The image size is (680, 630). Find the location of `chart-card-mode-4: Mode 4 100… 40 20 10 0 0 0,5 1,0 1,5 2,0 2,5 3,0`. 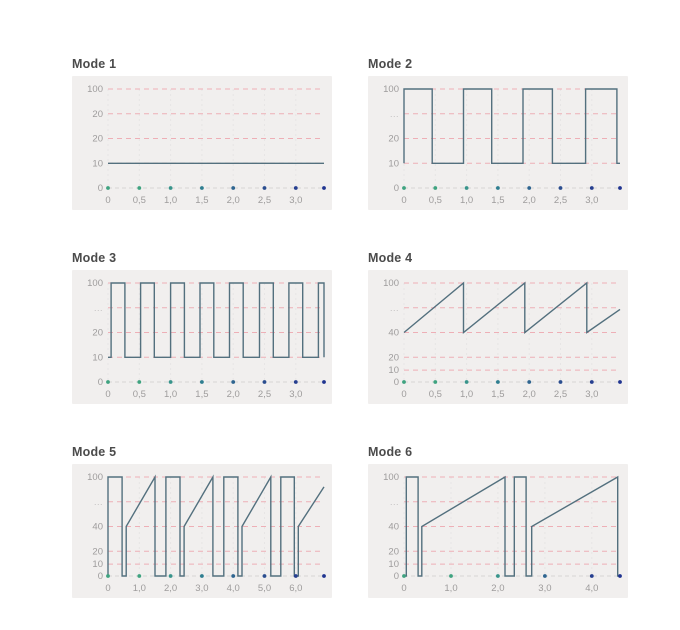

chart-card-mode-4: Mode 4 100… 40 20 10 0 0 0,5 1,0 1,5 2,0 2,5 3,0 is located at coordinates (498, 327).